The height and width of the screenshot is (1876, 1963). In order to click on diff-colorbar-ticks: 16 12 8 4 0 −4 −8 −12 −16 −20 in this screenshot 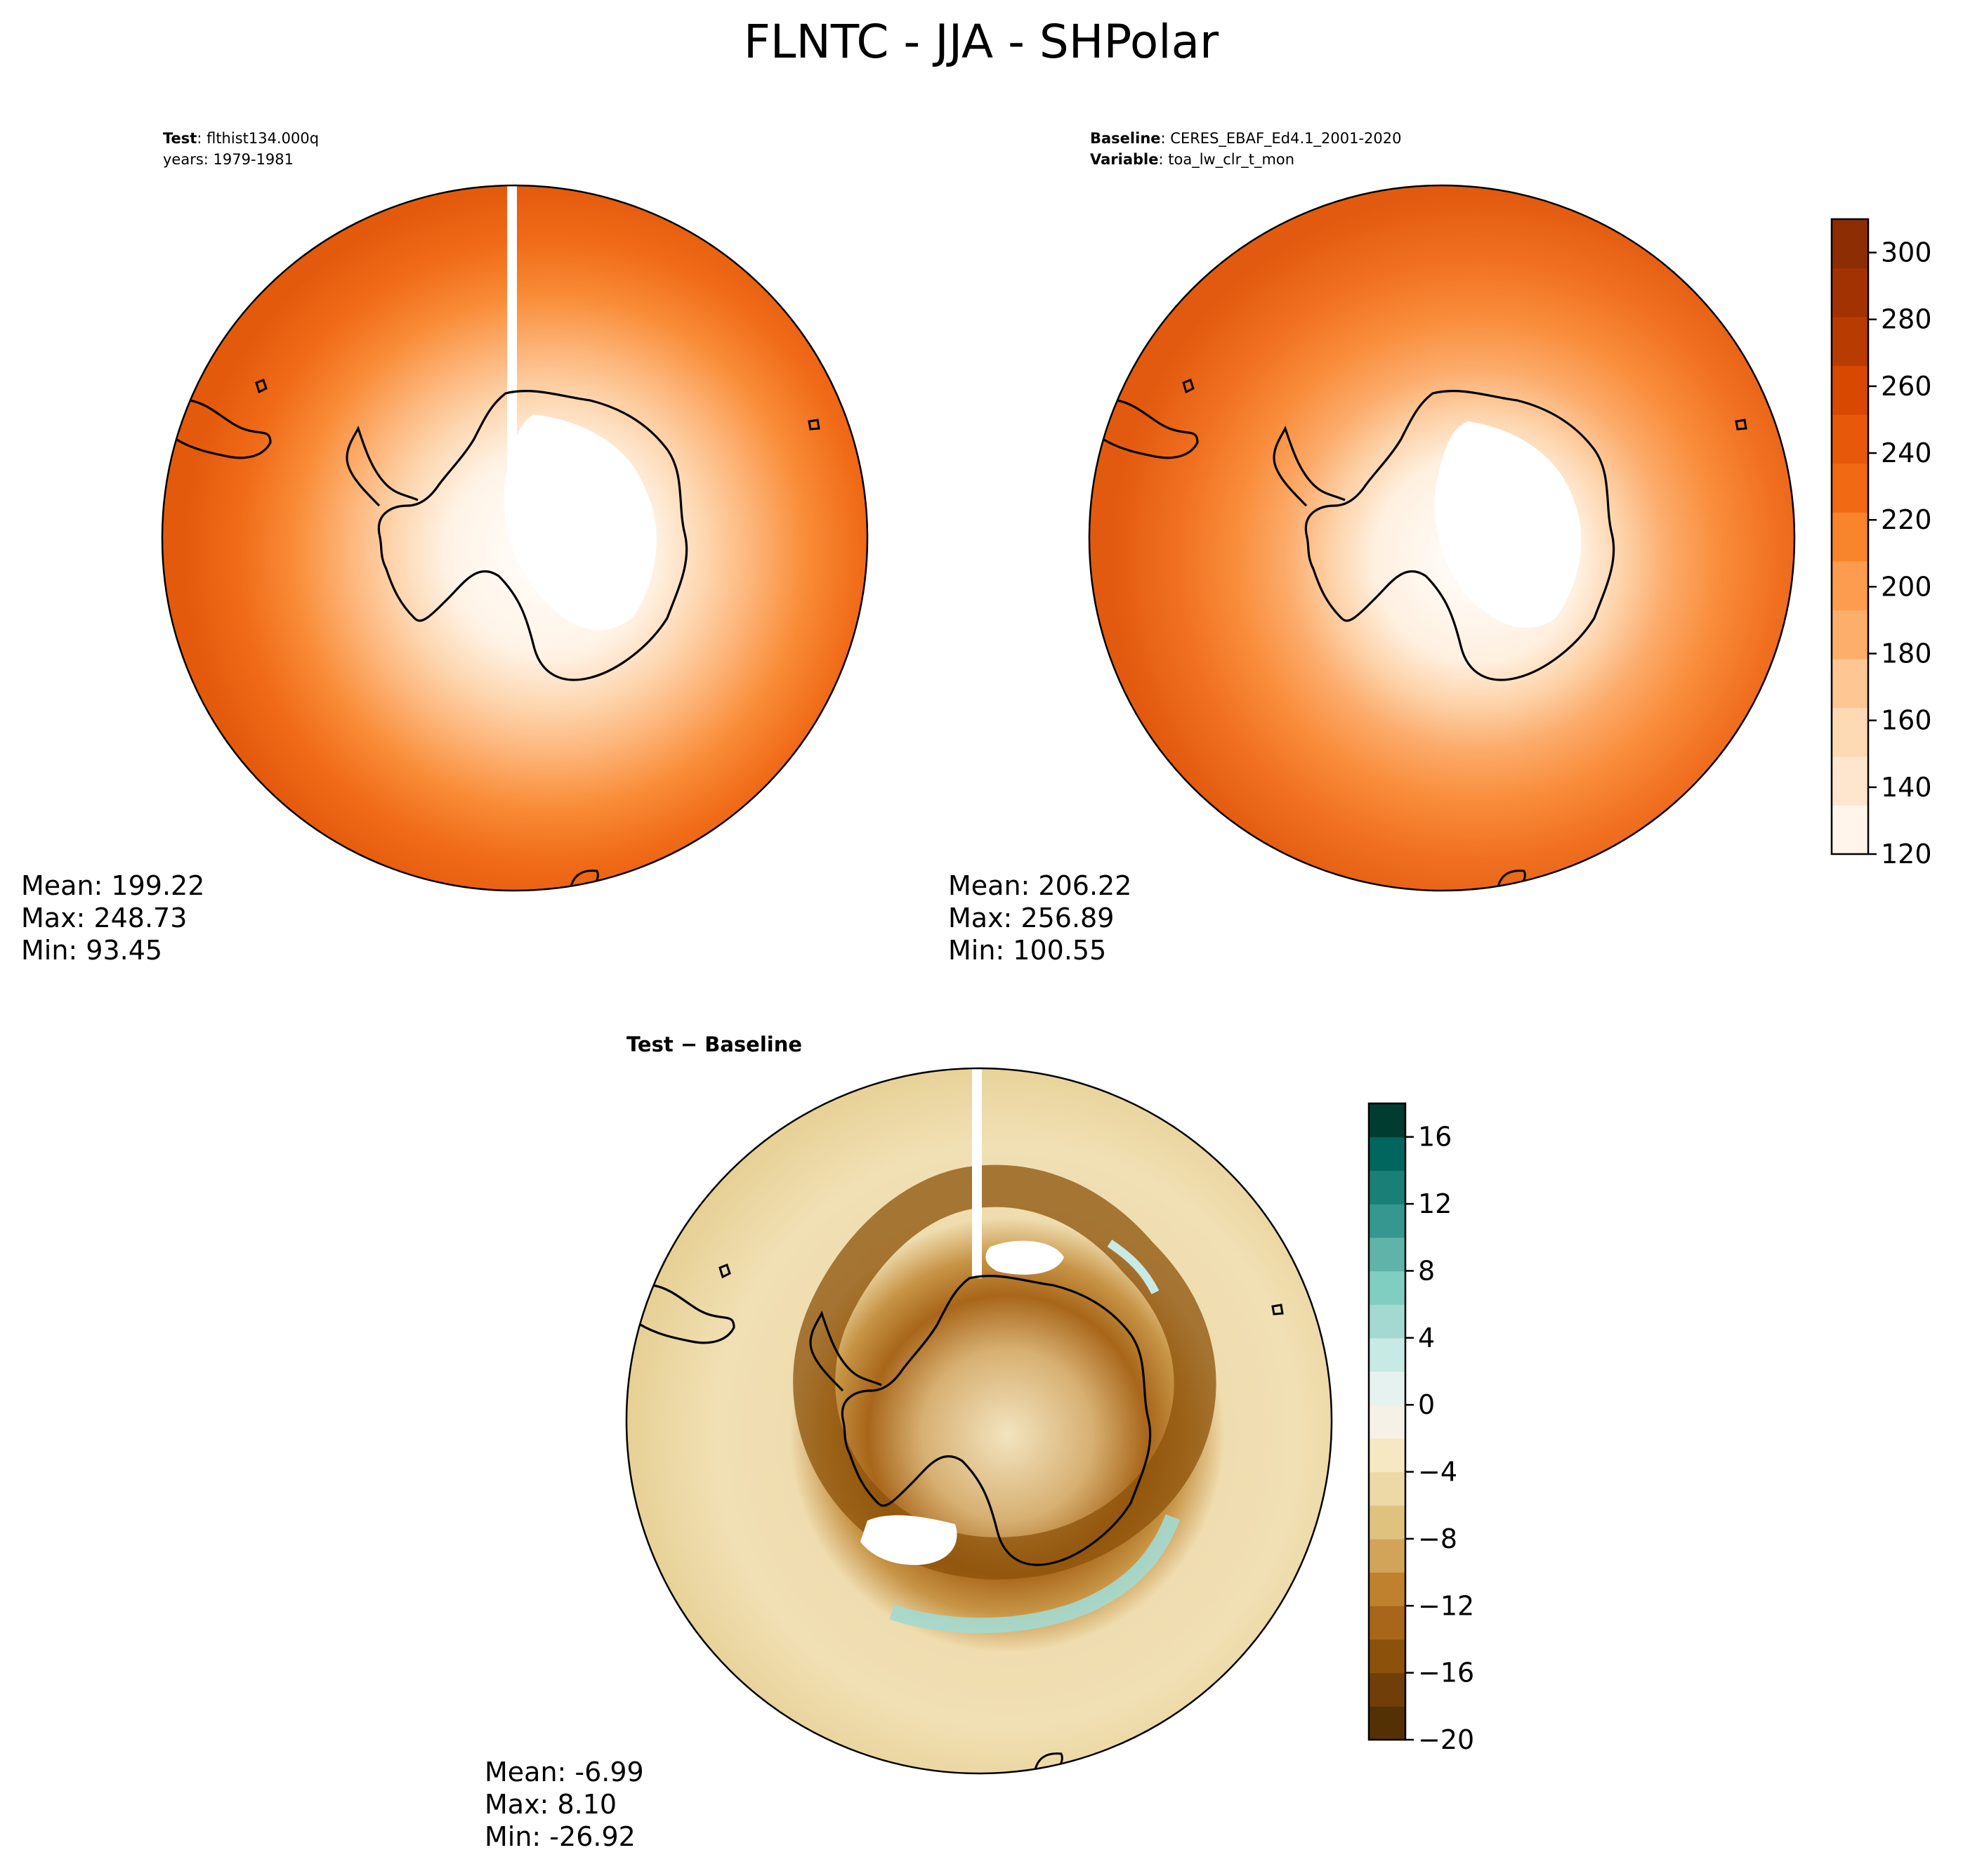, I will do `click(1439, 1438)`.